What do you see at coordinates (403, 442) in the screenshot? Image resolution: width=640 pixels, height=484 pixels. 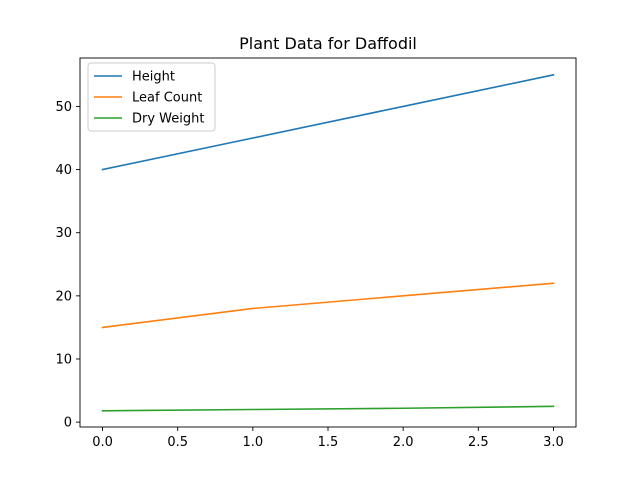 I see `x-tick-label: 2.0` at bounding box center [403, 442].